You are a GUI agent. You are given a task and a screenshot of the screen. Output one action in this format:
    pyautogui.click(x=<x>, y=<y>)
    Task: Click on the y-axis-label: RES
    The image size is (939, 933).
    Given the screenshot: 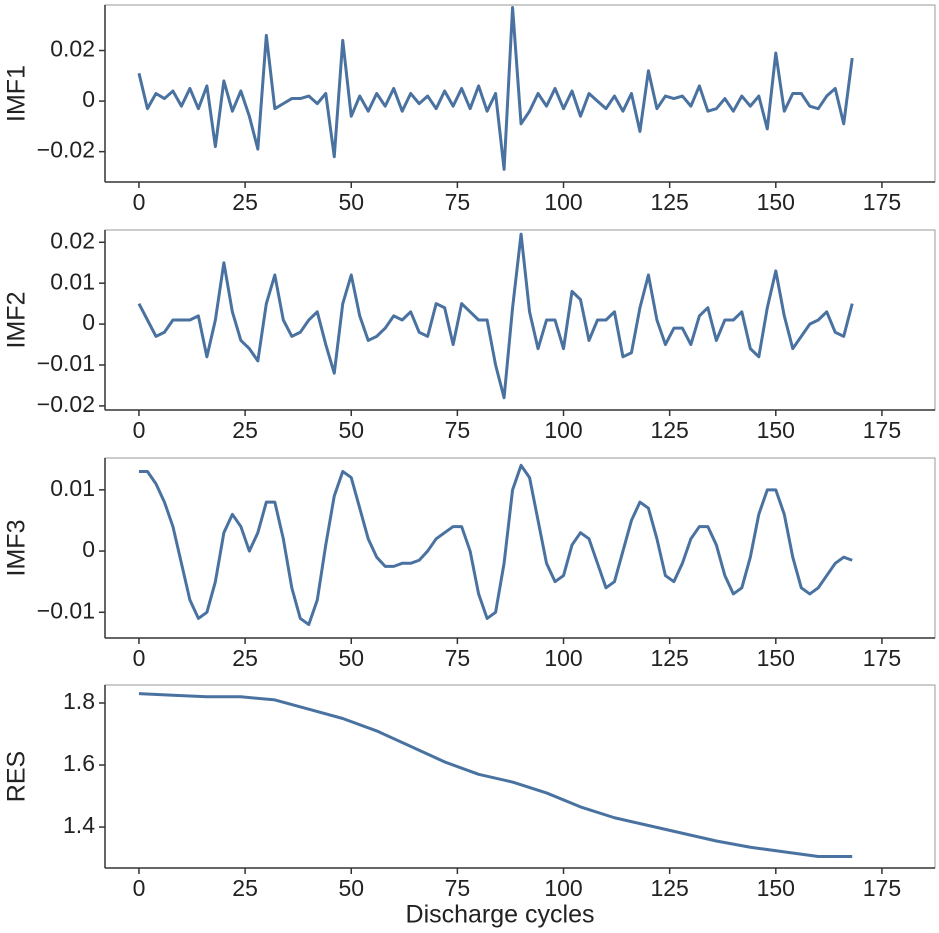 What is the action you would take?
    pyautogui.click(x=17, y=776)
    